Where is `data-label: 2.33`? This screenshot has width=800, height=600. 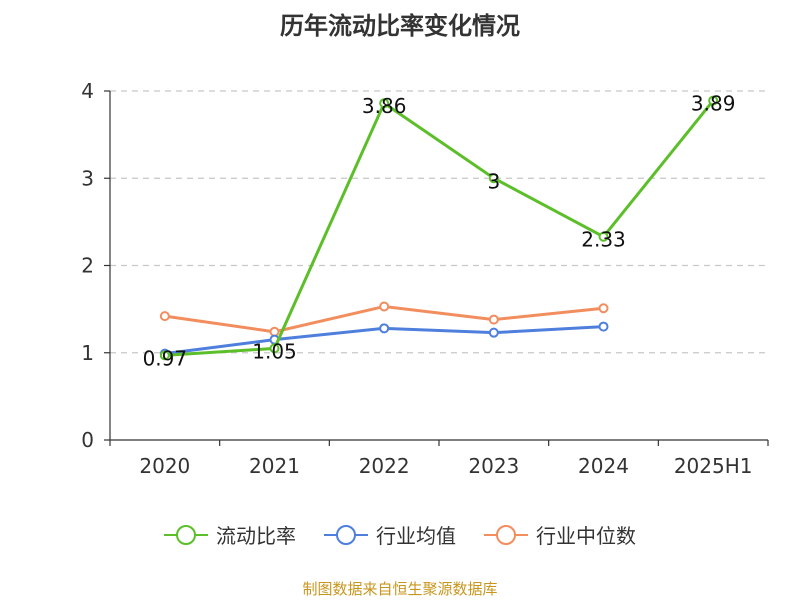
data-label: 2.33 is located at coordinates (603, 240).